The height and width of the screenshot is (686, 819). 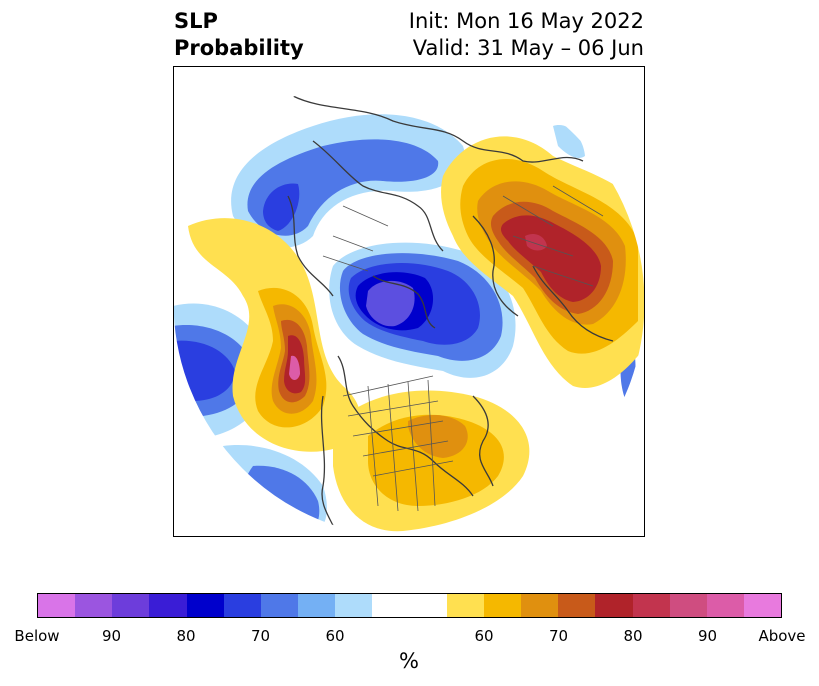 I want to click on colorbar, so click(x=409, y=605).